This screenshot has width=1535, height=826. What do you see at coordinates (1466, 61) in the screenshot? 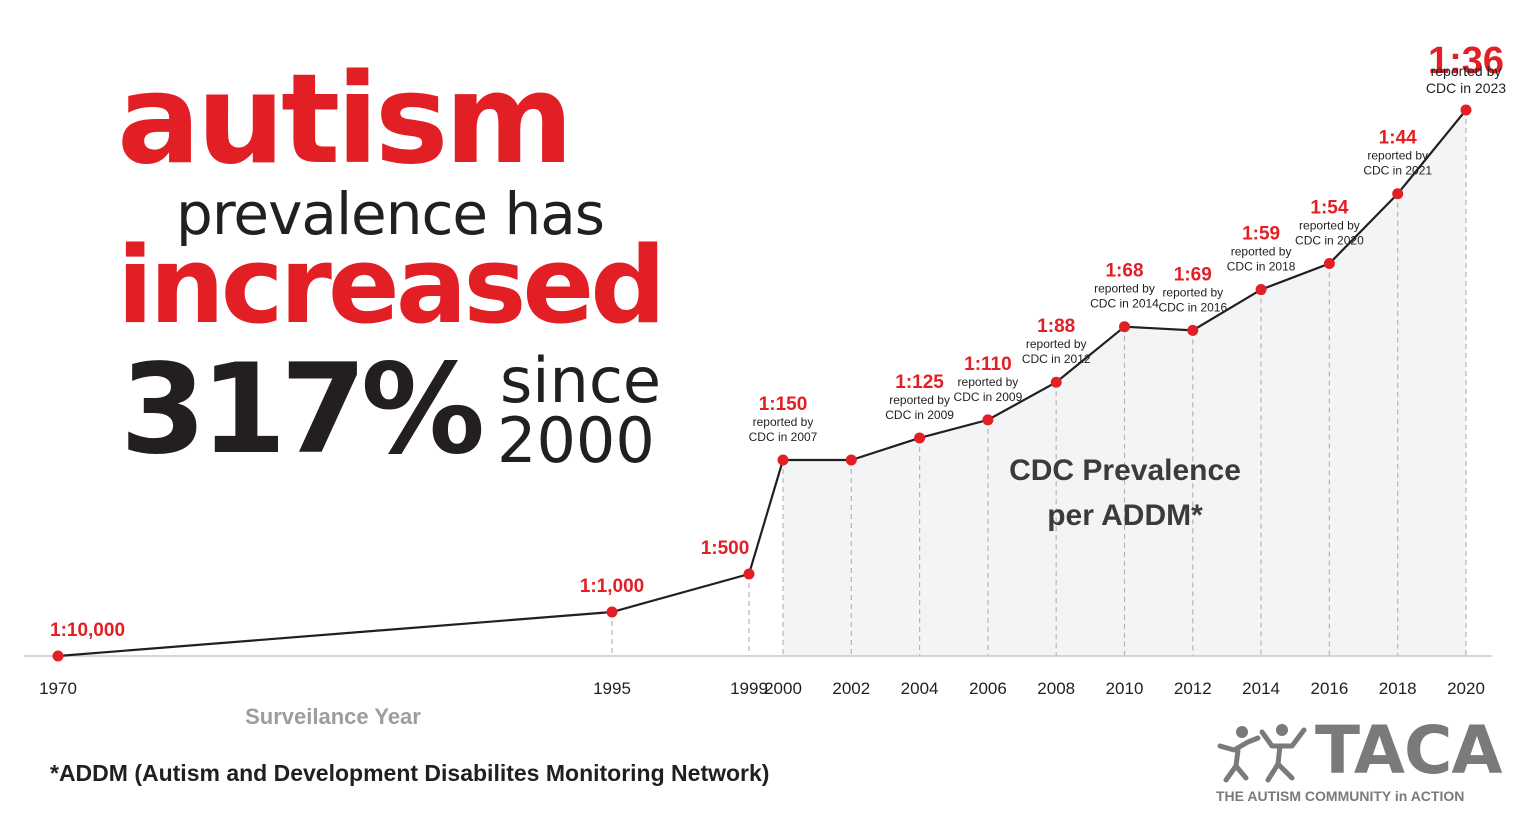
I see `ratio-label-2020: 1:36` at bounding box center [1466, 61].